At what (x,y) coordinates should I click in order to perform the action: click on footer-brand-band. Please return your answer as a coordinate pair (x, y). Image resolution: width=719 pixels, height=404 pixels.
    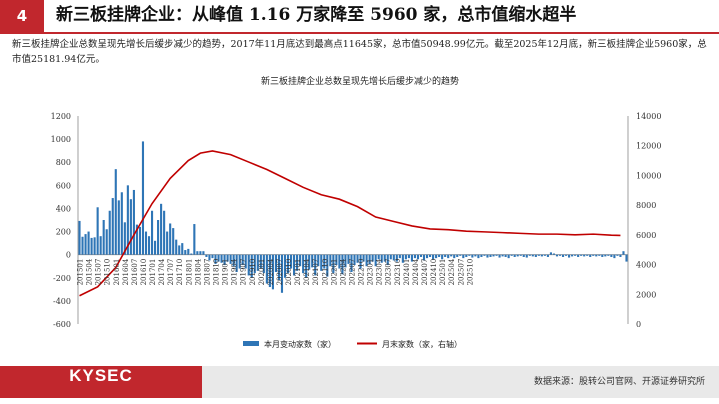
    Looking at the image, I should click on (101, 382).